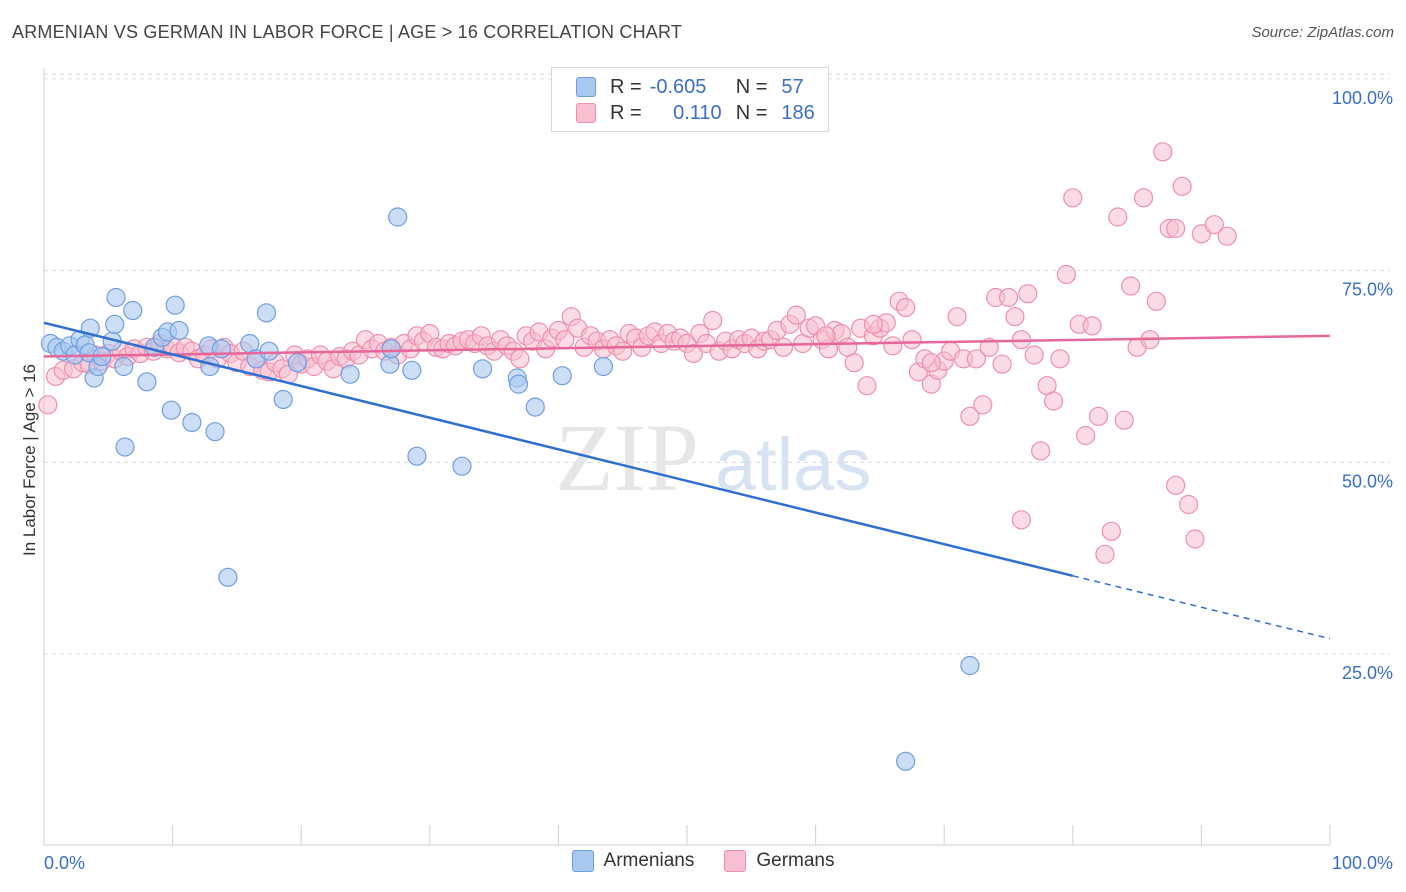 The width and height of the screenshot is (1406, 892). What do you see at coordinates (798, 112) in the screenshot?
I see `legend-n-value: 186` at bounding box center [798, 112].